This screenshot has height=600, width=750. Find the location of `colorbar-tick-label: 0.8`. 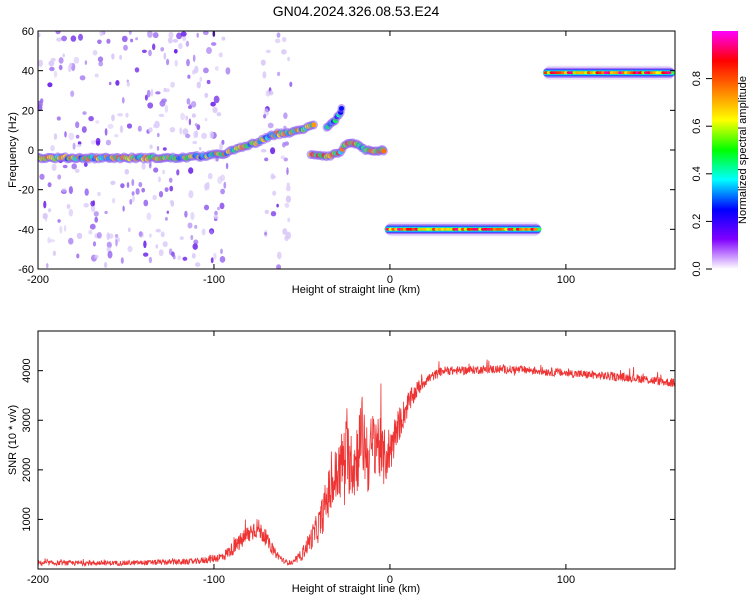

colorbar-tick-label: 0.8 is located at coordinates (697, 78).